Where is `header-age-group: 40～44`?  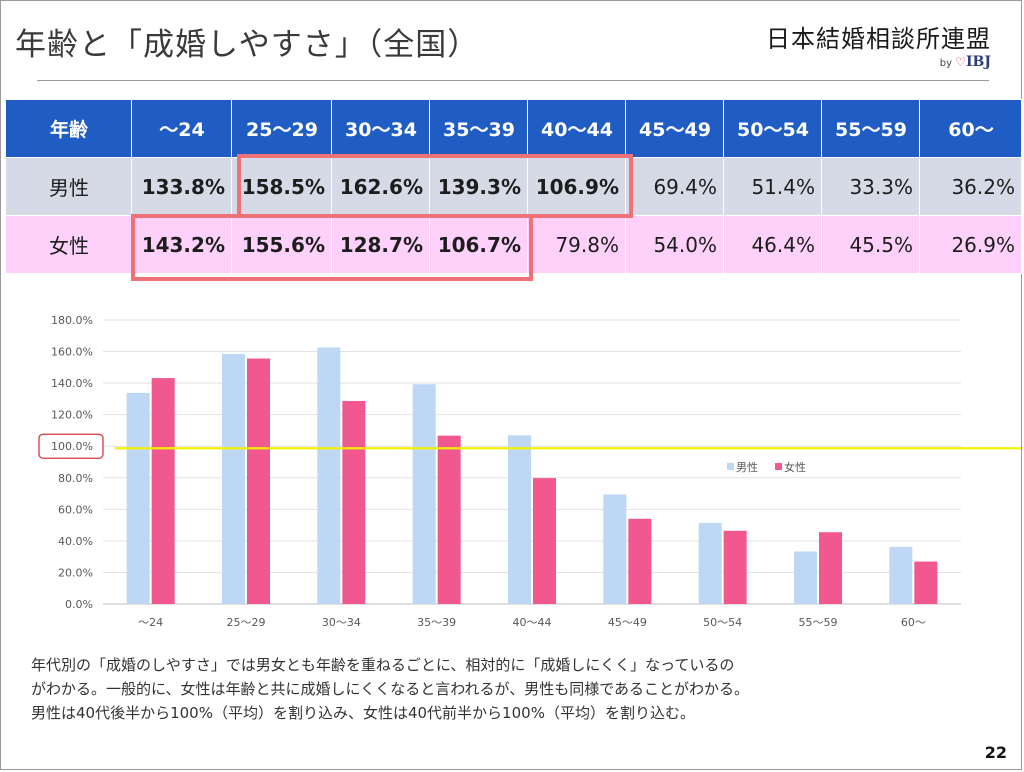 header-age-group: 40～44 is located at coordinates (576, 128).